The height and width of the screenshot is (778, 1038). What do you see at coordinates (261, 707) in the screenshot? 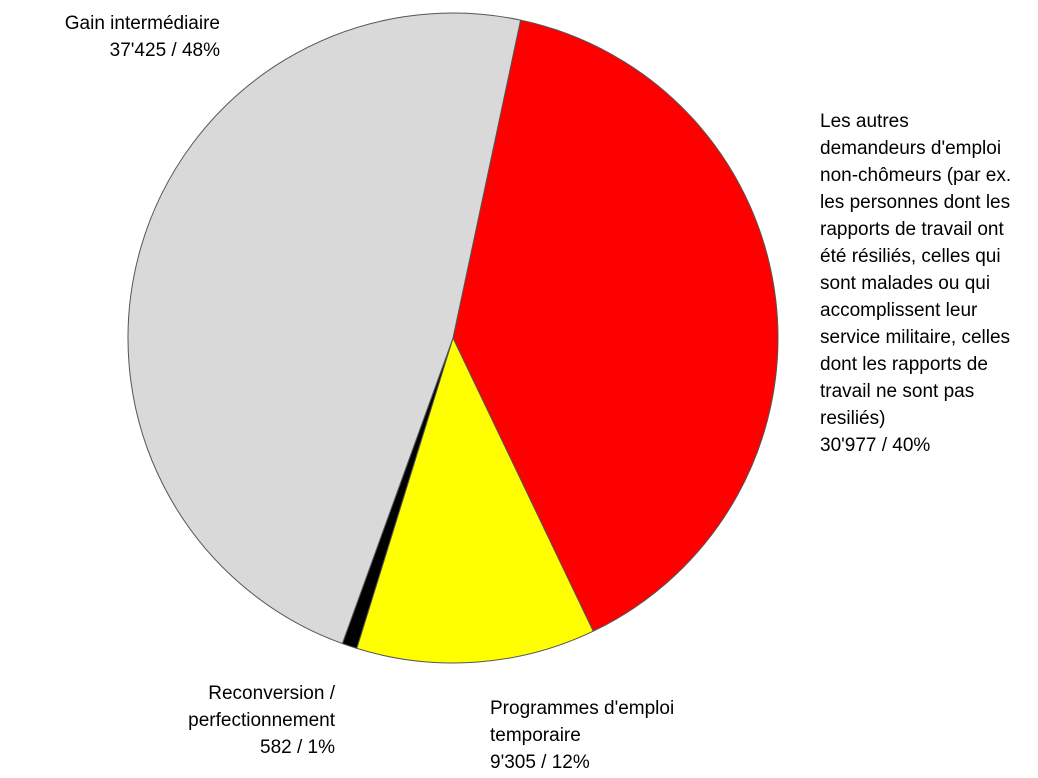
I see `category-label: Reconversion / perfectionnement` at bounding box center [261, 707].